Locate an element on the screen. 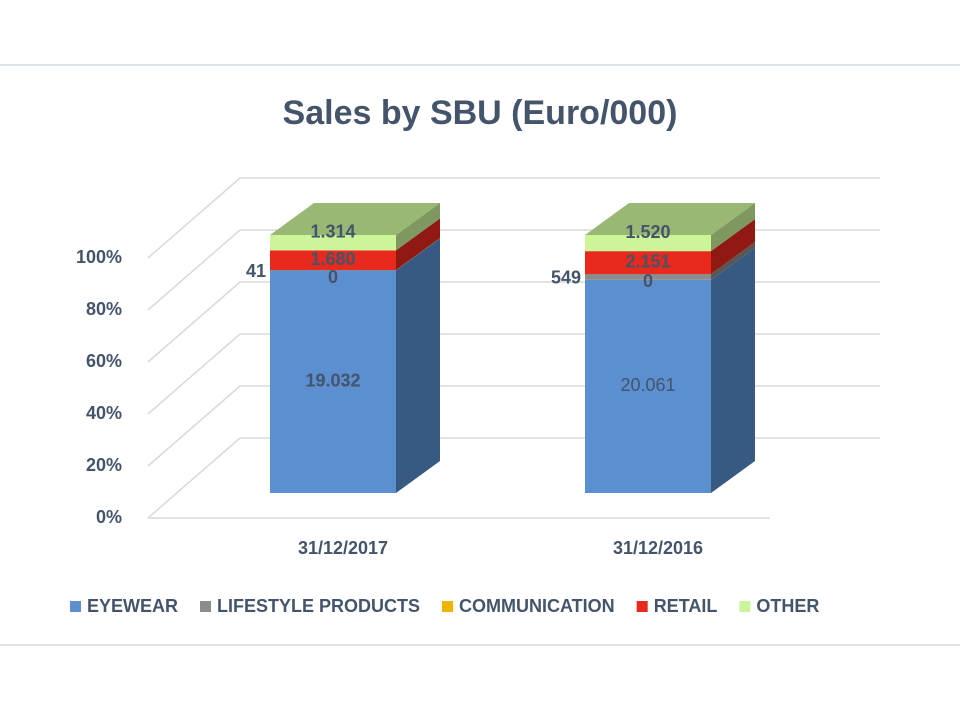 The height and width of the screenshot is (720, 960). data-label: 20.061 is located at coordinates (647, 385).